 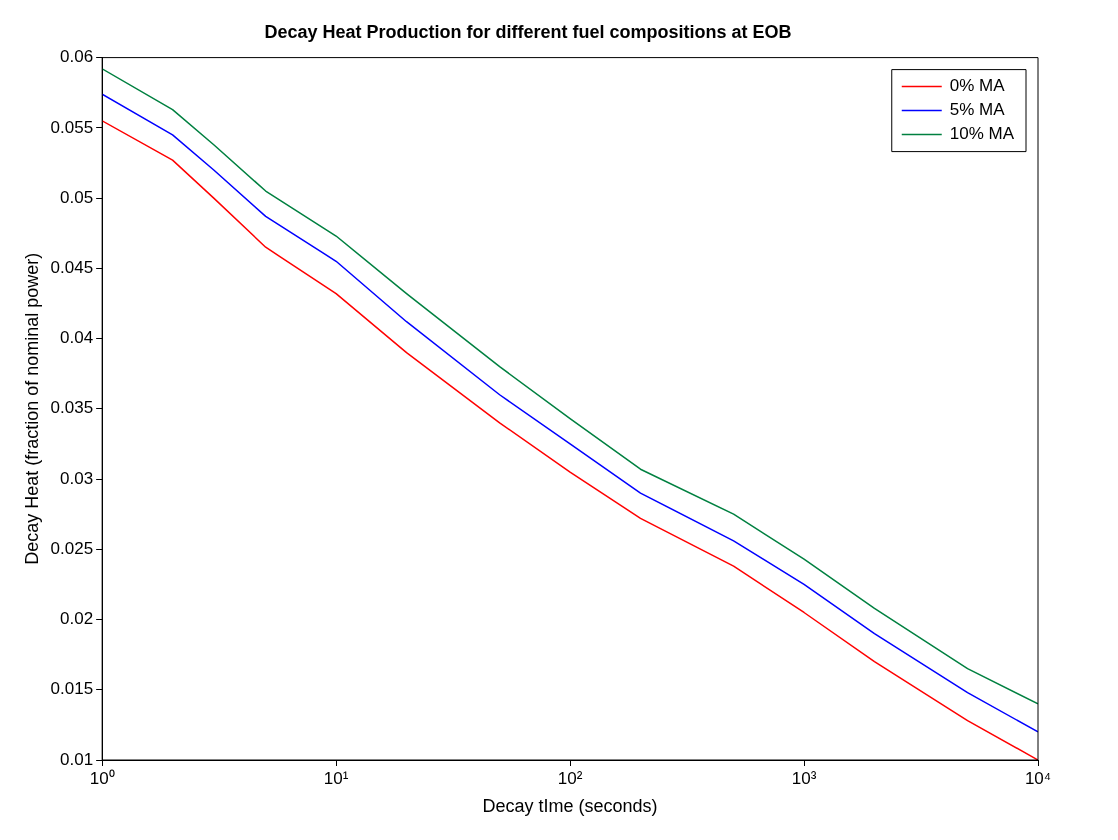 I want to click on y-tick-label: 0.015, so click(x=72, y=689).